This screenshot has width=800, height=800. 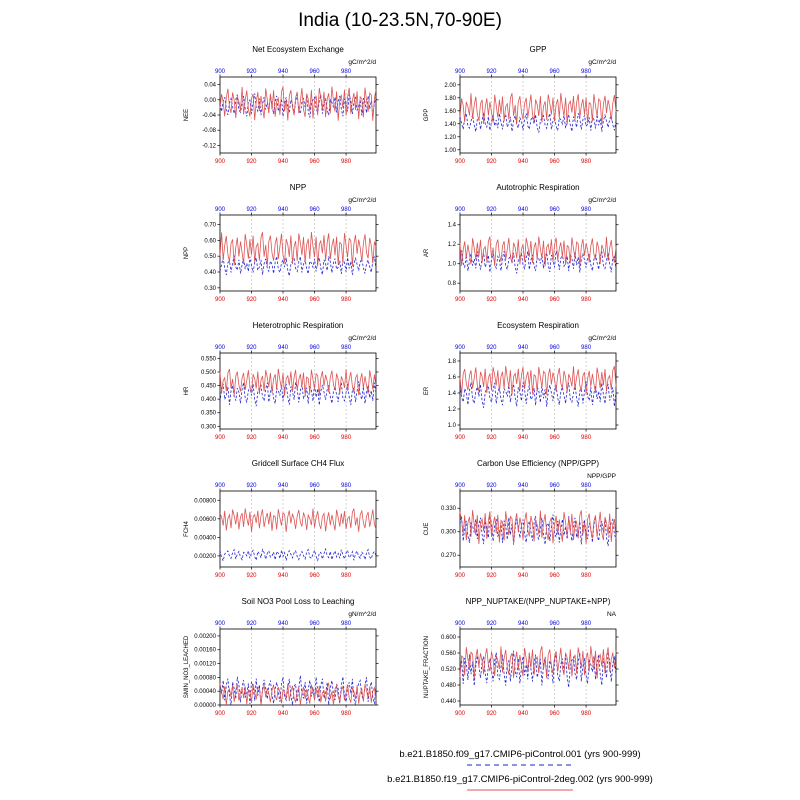 What do you see at coordinates (612, 614) in the screenshot?
I see `svg-text: NA` at bounding box center [612, 614].